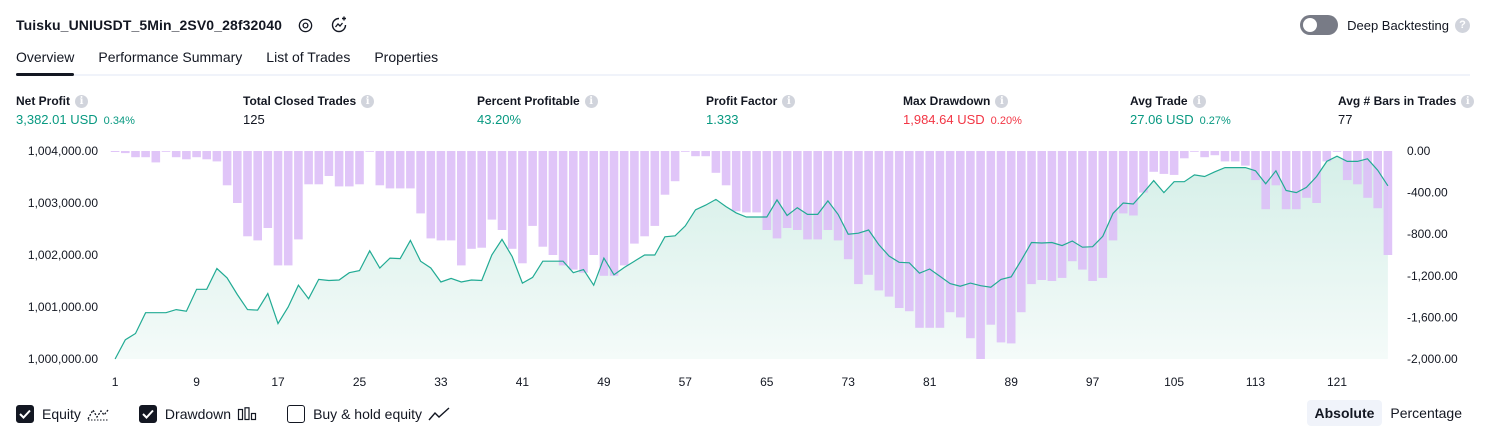 The image size is (1486, 438). I want to click on chart-legend: Equity Drawdown Buy & hold equity, so click(248, 414).